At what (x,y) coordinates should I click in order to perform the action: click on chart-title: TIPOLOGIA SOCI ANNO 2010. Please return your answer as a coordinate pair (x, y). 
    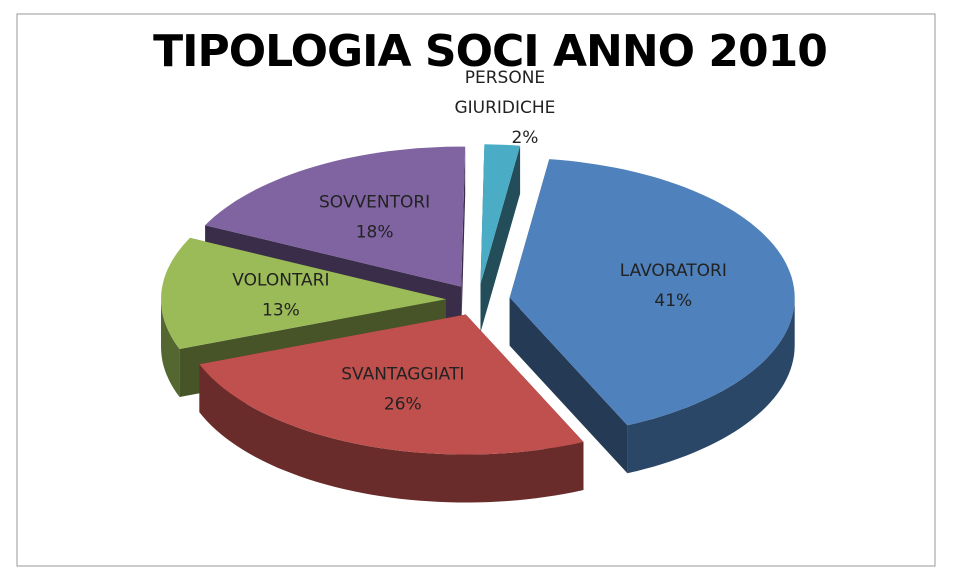
    Looking at the image, I should click on (490, 51).